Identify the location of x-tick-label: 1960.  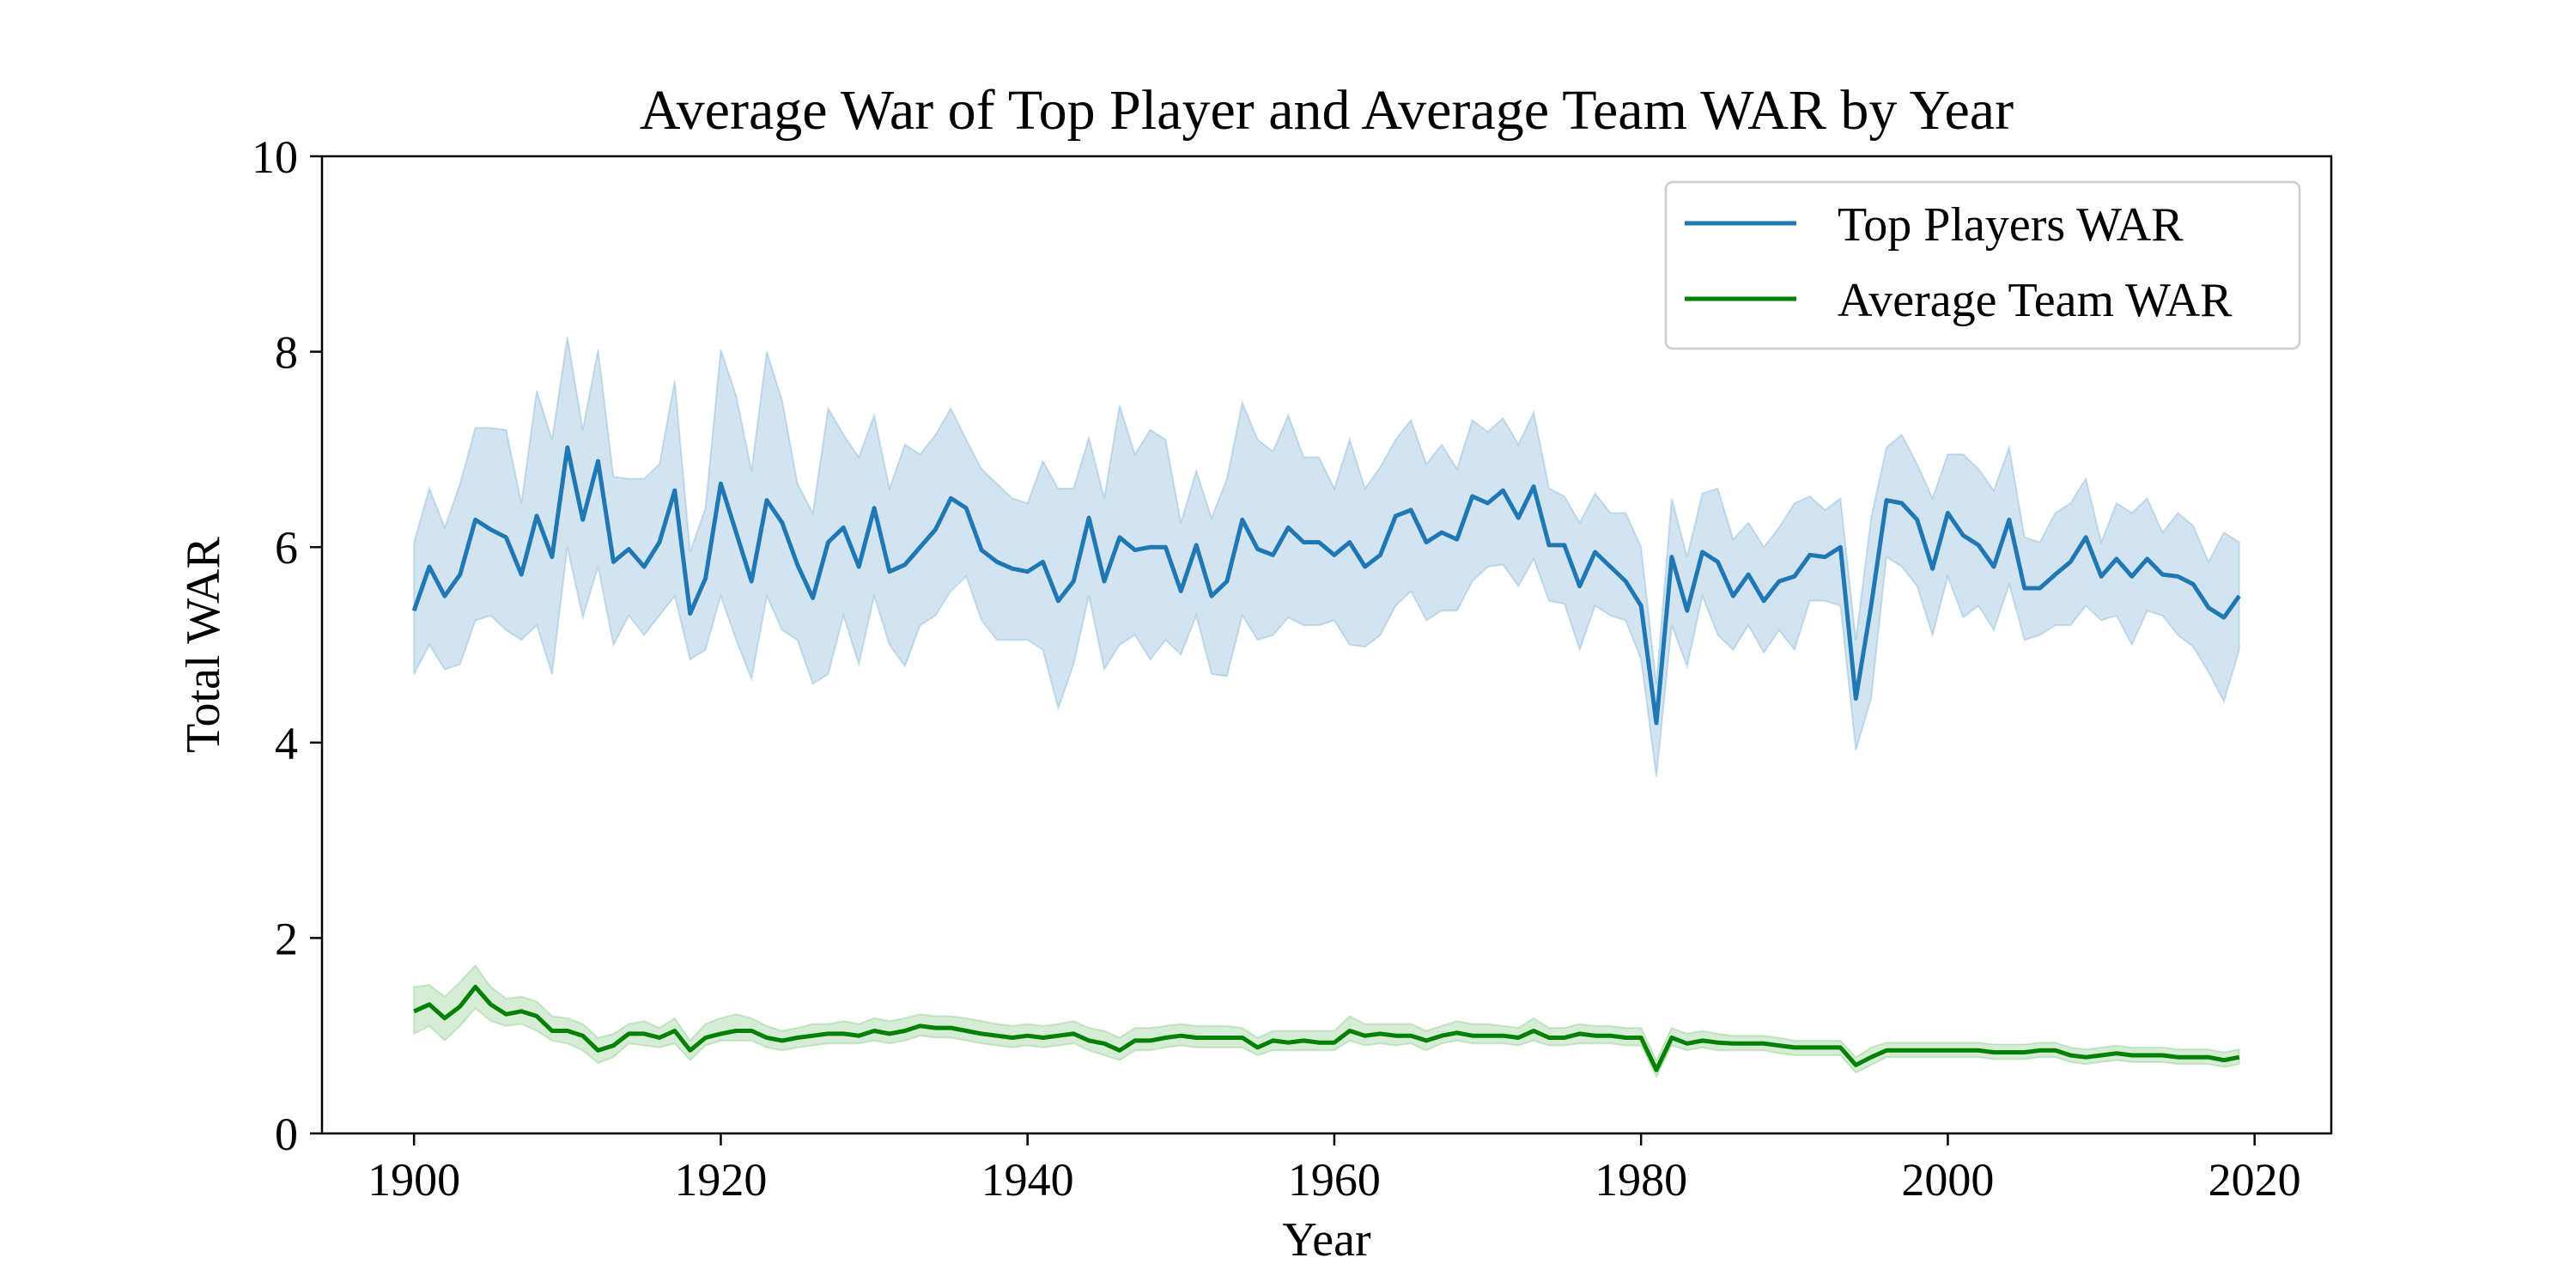
(1334, 1180).